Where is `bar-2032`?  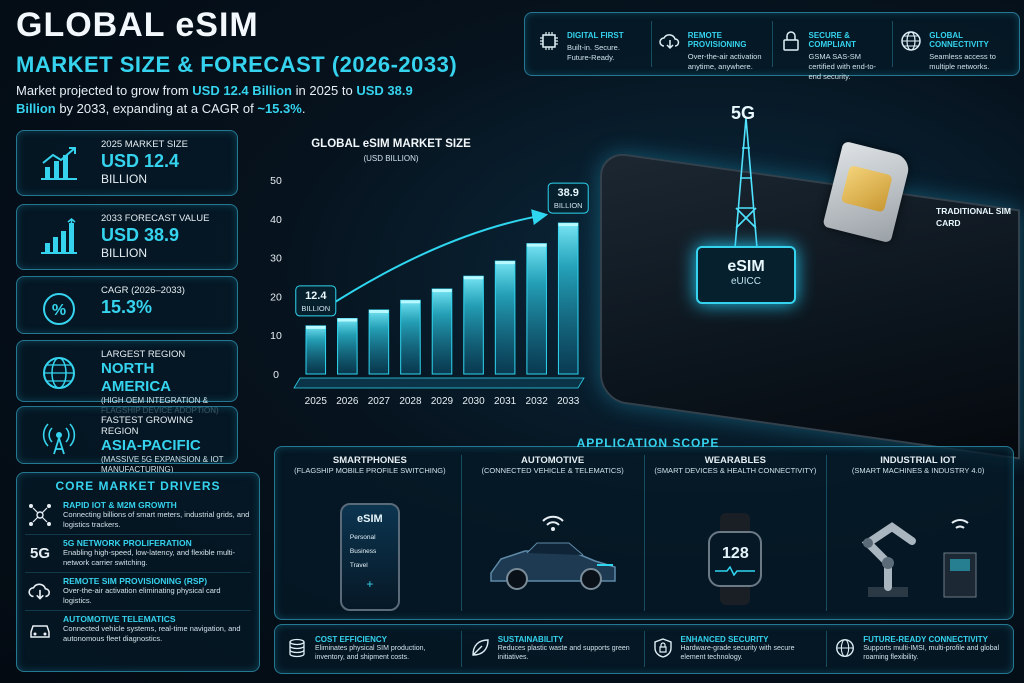
bar-2032 is located at coordinates (536, 309).